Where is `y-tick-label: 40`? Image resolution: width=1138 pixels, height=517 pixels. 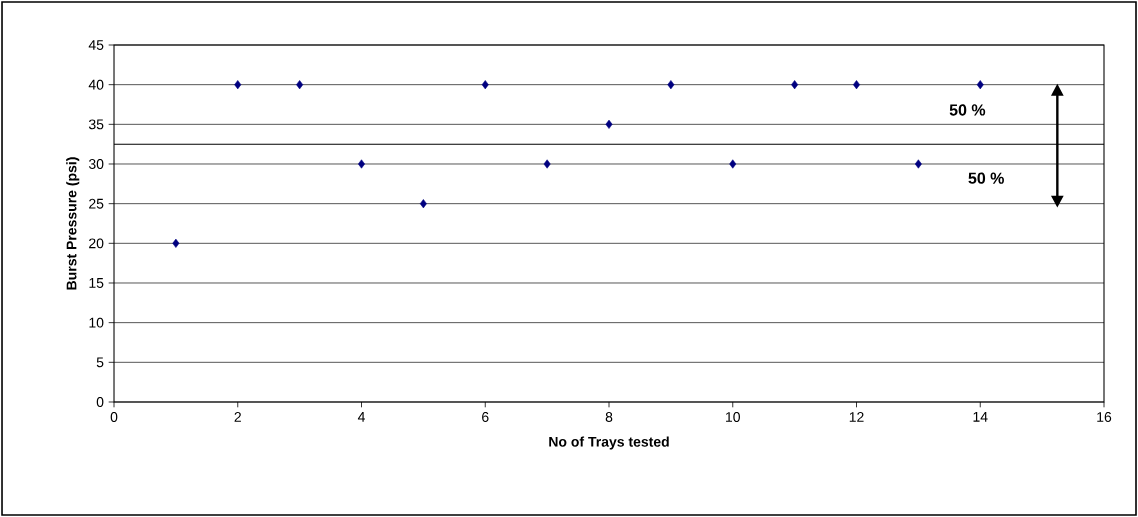
y-tick-label: 40 is located at coordinates (96, 84).